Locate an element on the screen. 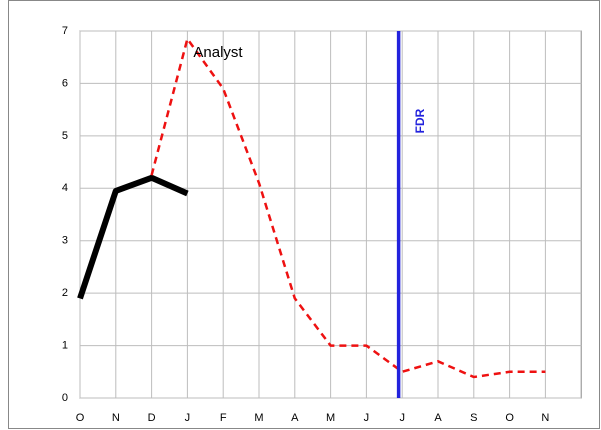 The image size is (601, 430). fdr-label: FDR is located at coordinates (420, 120).